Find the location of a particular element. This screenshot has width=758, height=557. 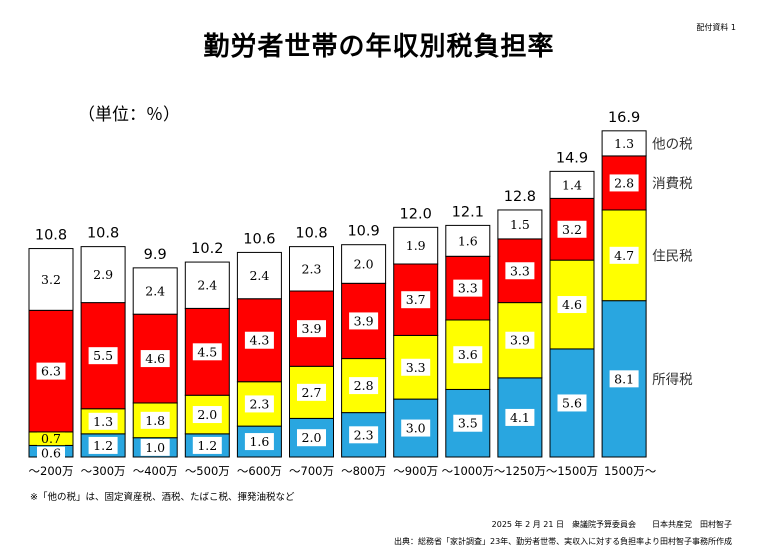

category-label: ～600万 is located at coordinates (259, 471).